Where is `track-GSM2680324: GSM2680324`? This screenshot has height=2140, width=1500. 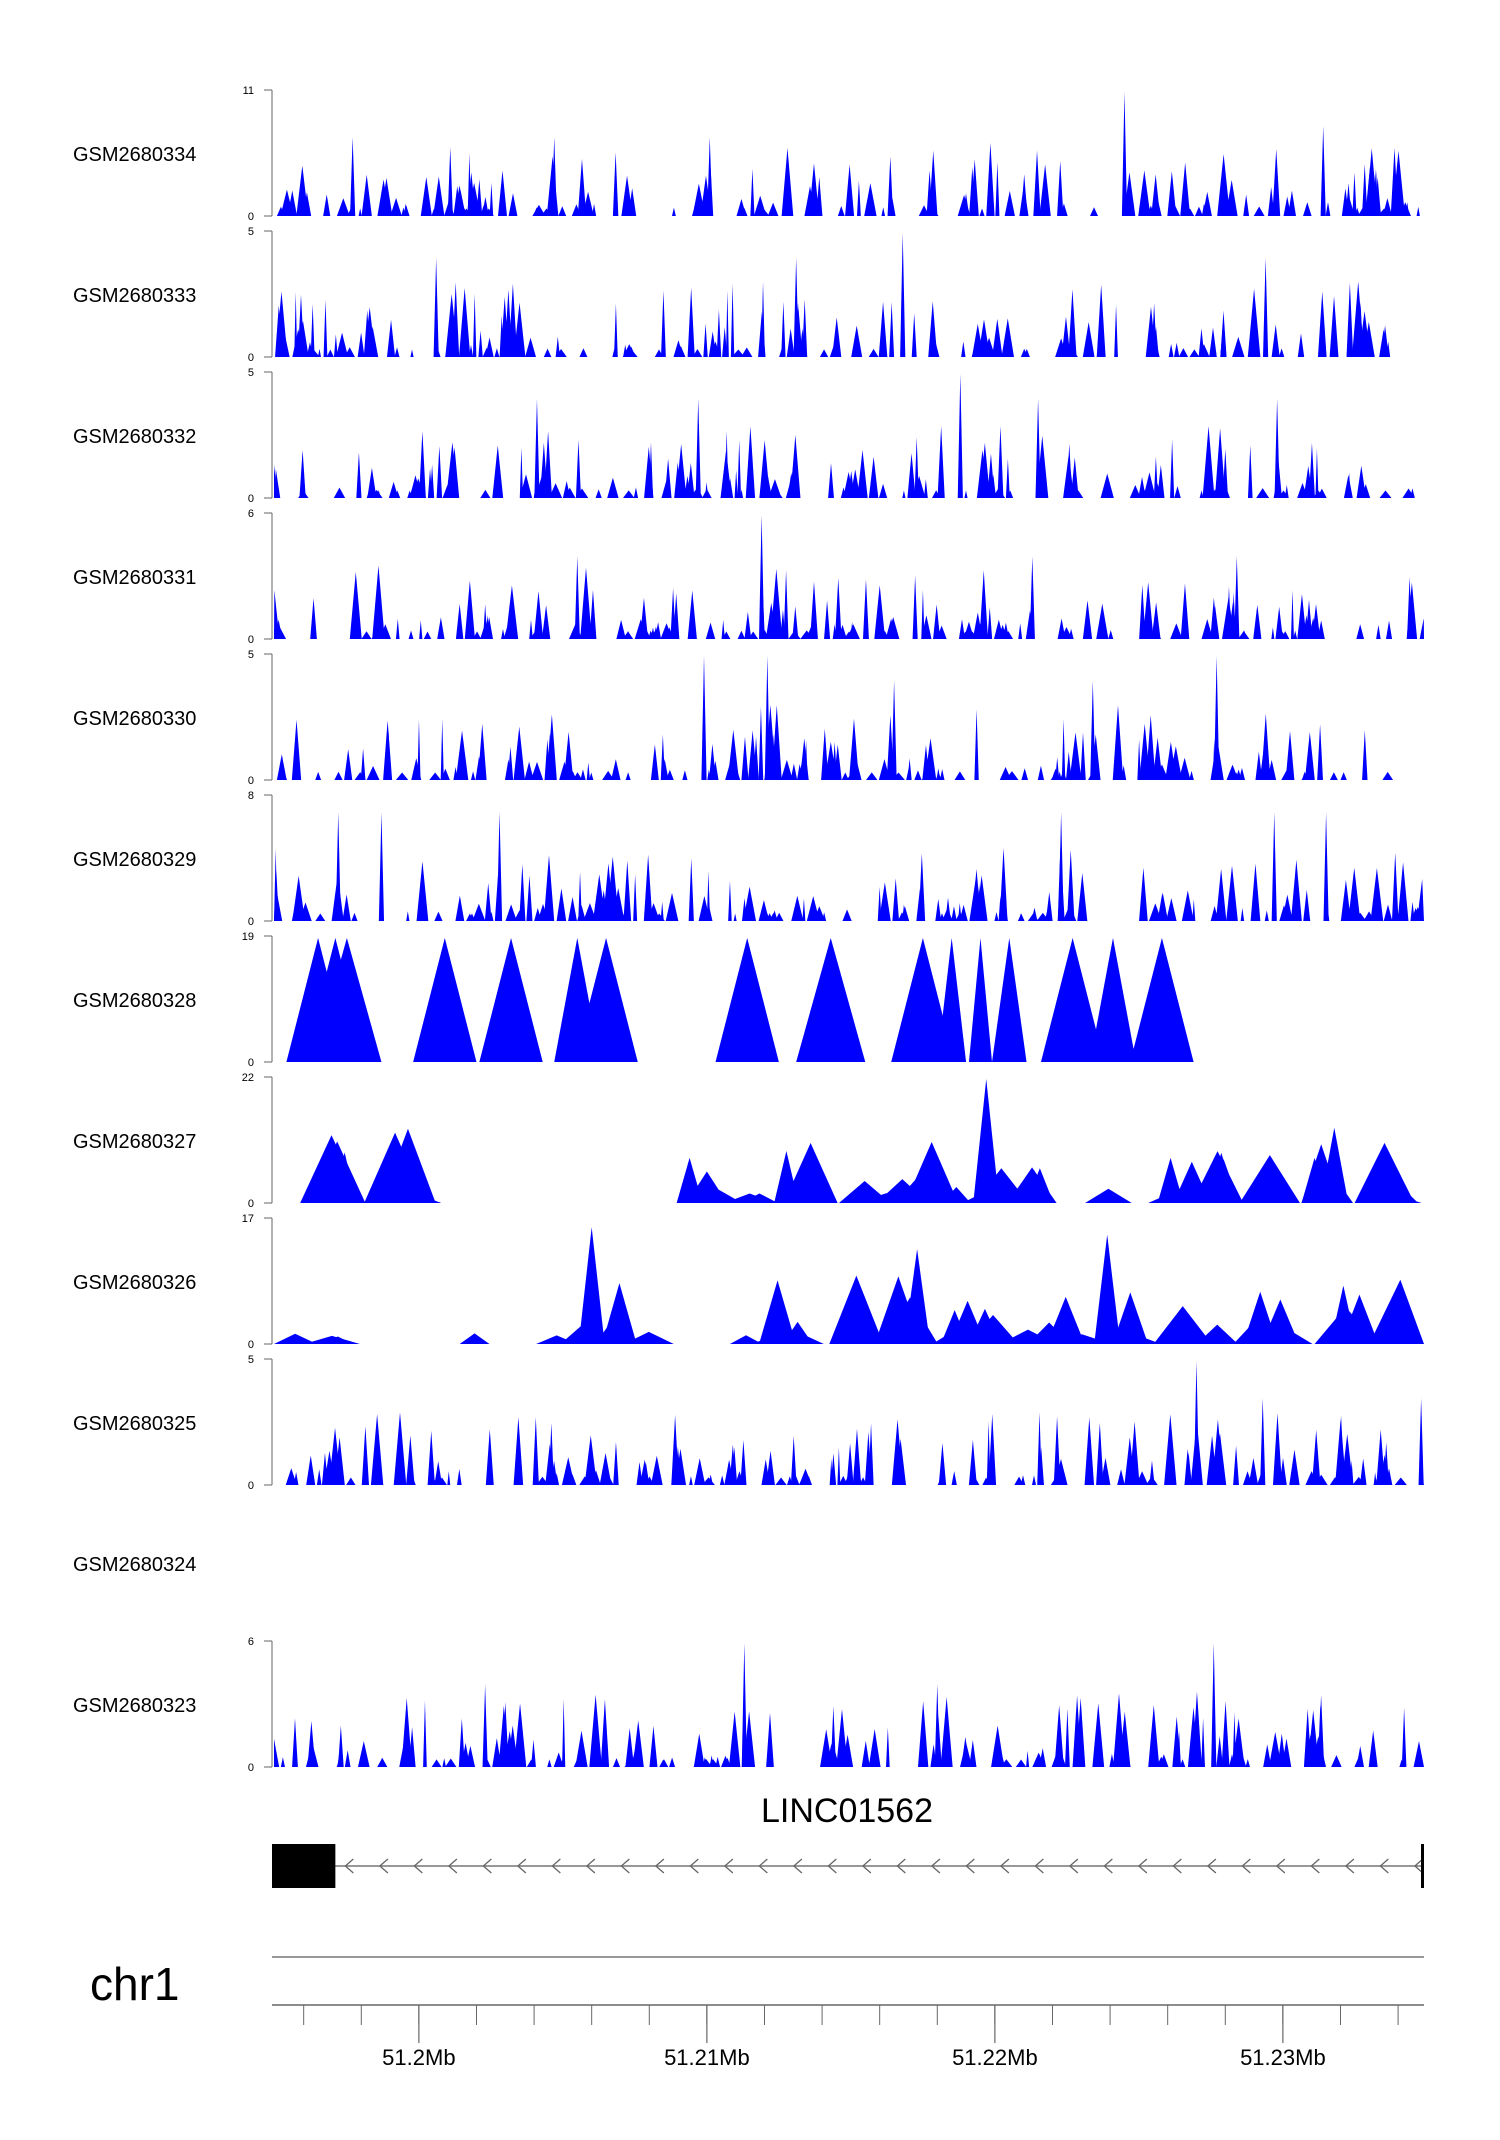 track-GSM2680324: GSM2680324 is located at coordinates (134, 1565).